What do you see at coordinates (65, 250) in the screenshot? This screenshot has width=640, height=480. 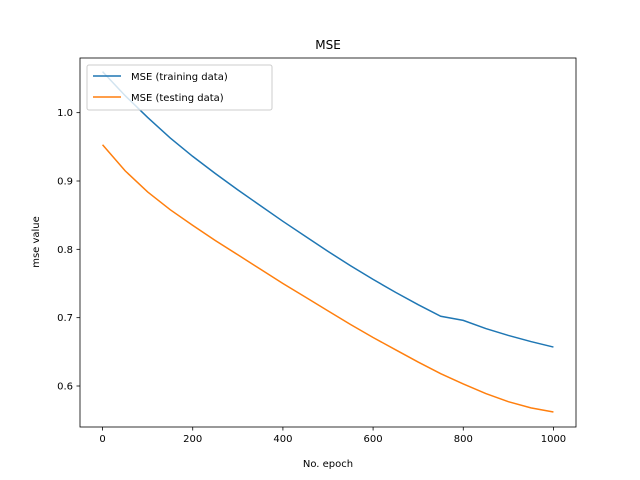 I see `y-tick-label: 0.8` at bounding box center [65, 250].